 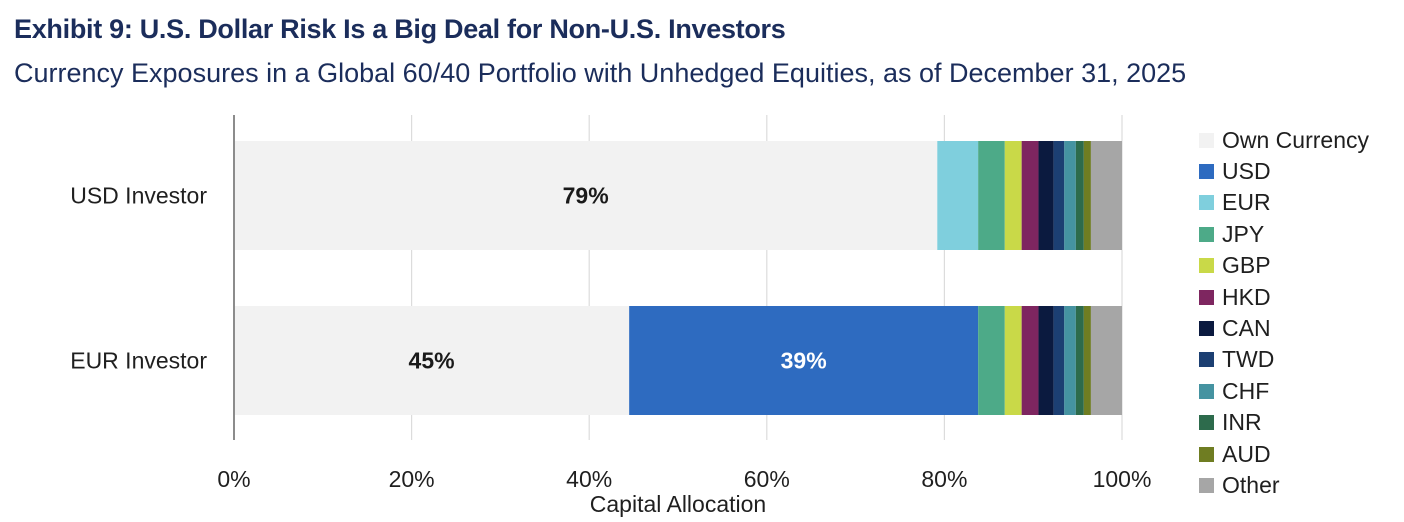 What do you see at coordinates (1248, 359) in the screenshot?
I see `legend-label: TWD` at bounding box center [1248, 359].